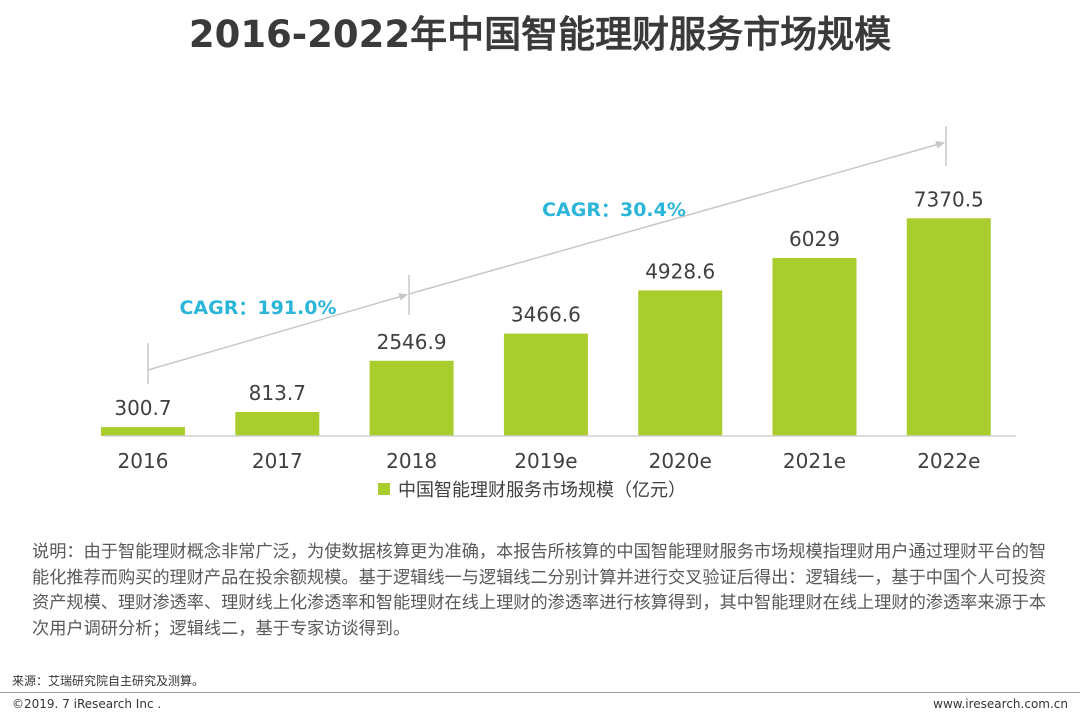 The width and height of the screenshot is (1080, 721). Describe the element at coordinates (1000, 704) in the screenshot. I see `website-link: www.iresearch.com.cn` at that location.